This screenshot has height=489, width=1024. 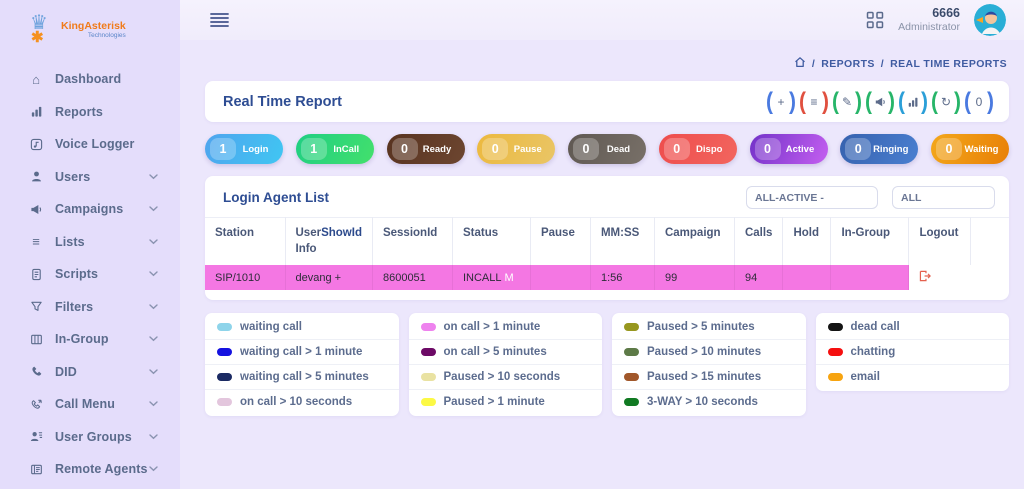 I want to click on col-session: SessionId, so click(x=412, y=241).